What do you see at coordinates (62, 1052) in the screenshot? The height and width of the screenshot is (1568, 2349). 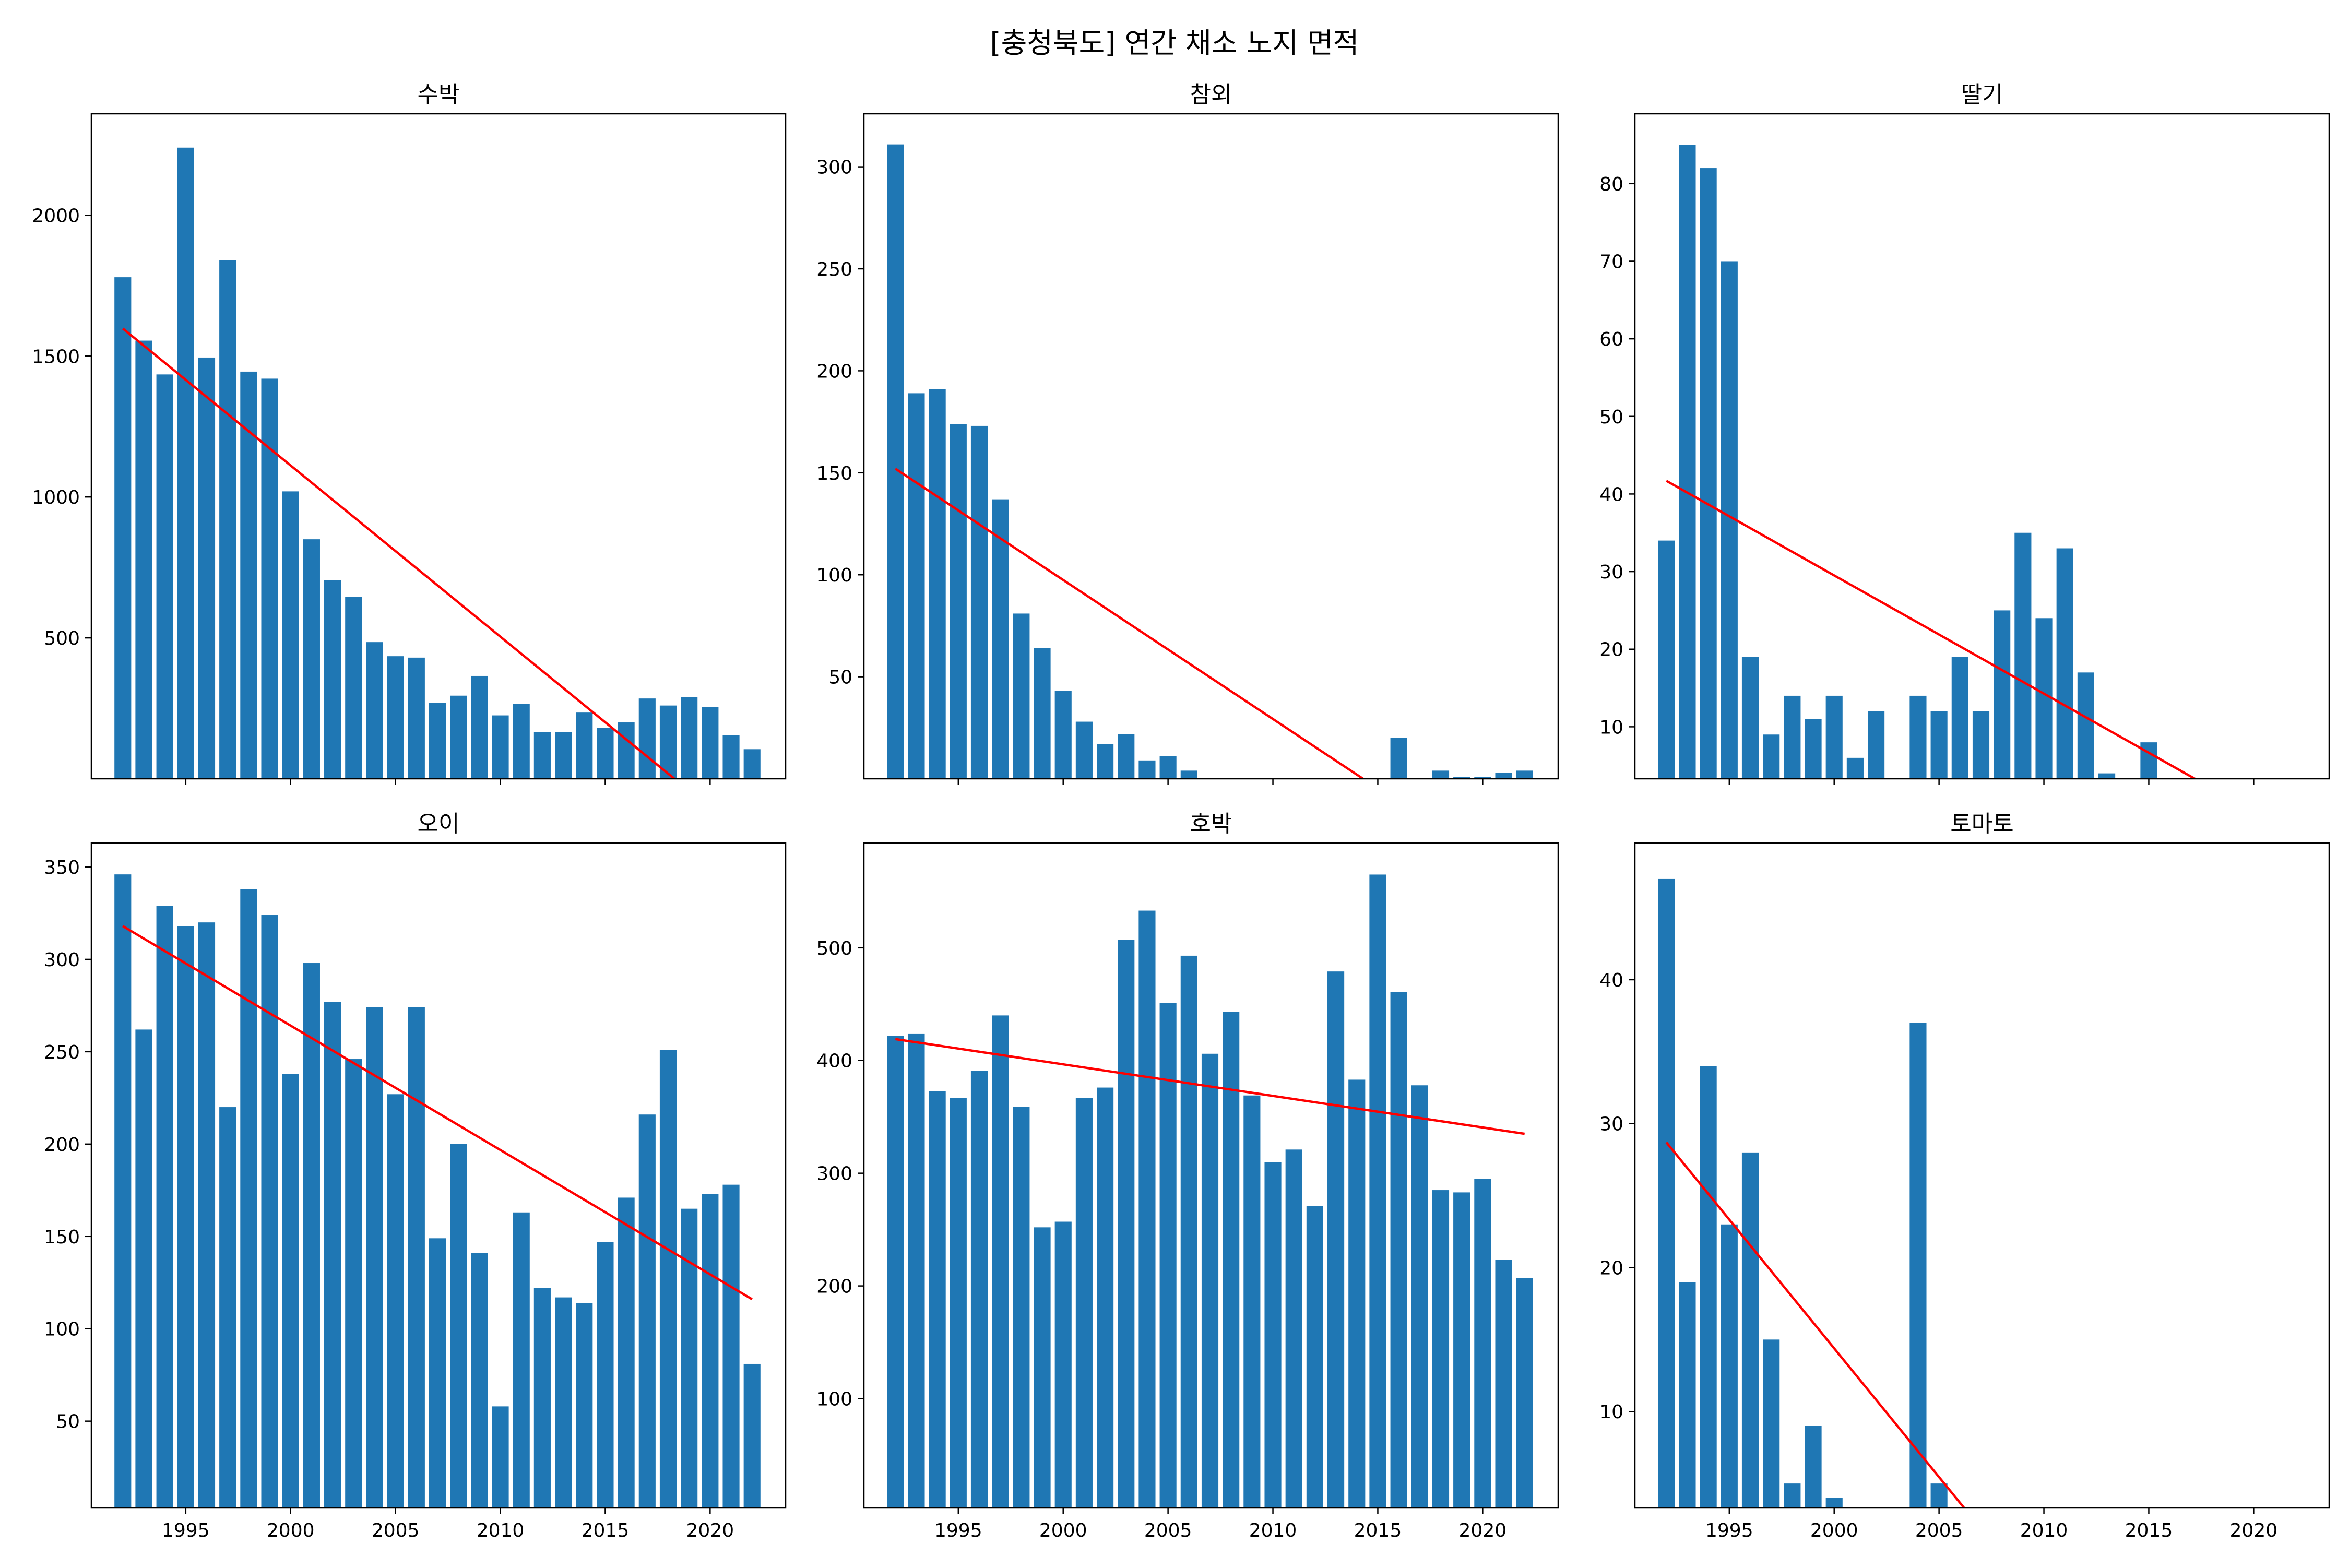 I see `y-tick-label: 250` at bounding box center [62, 1052].